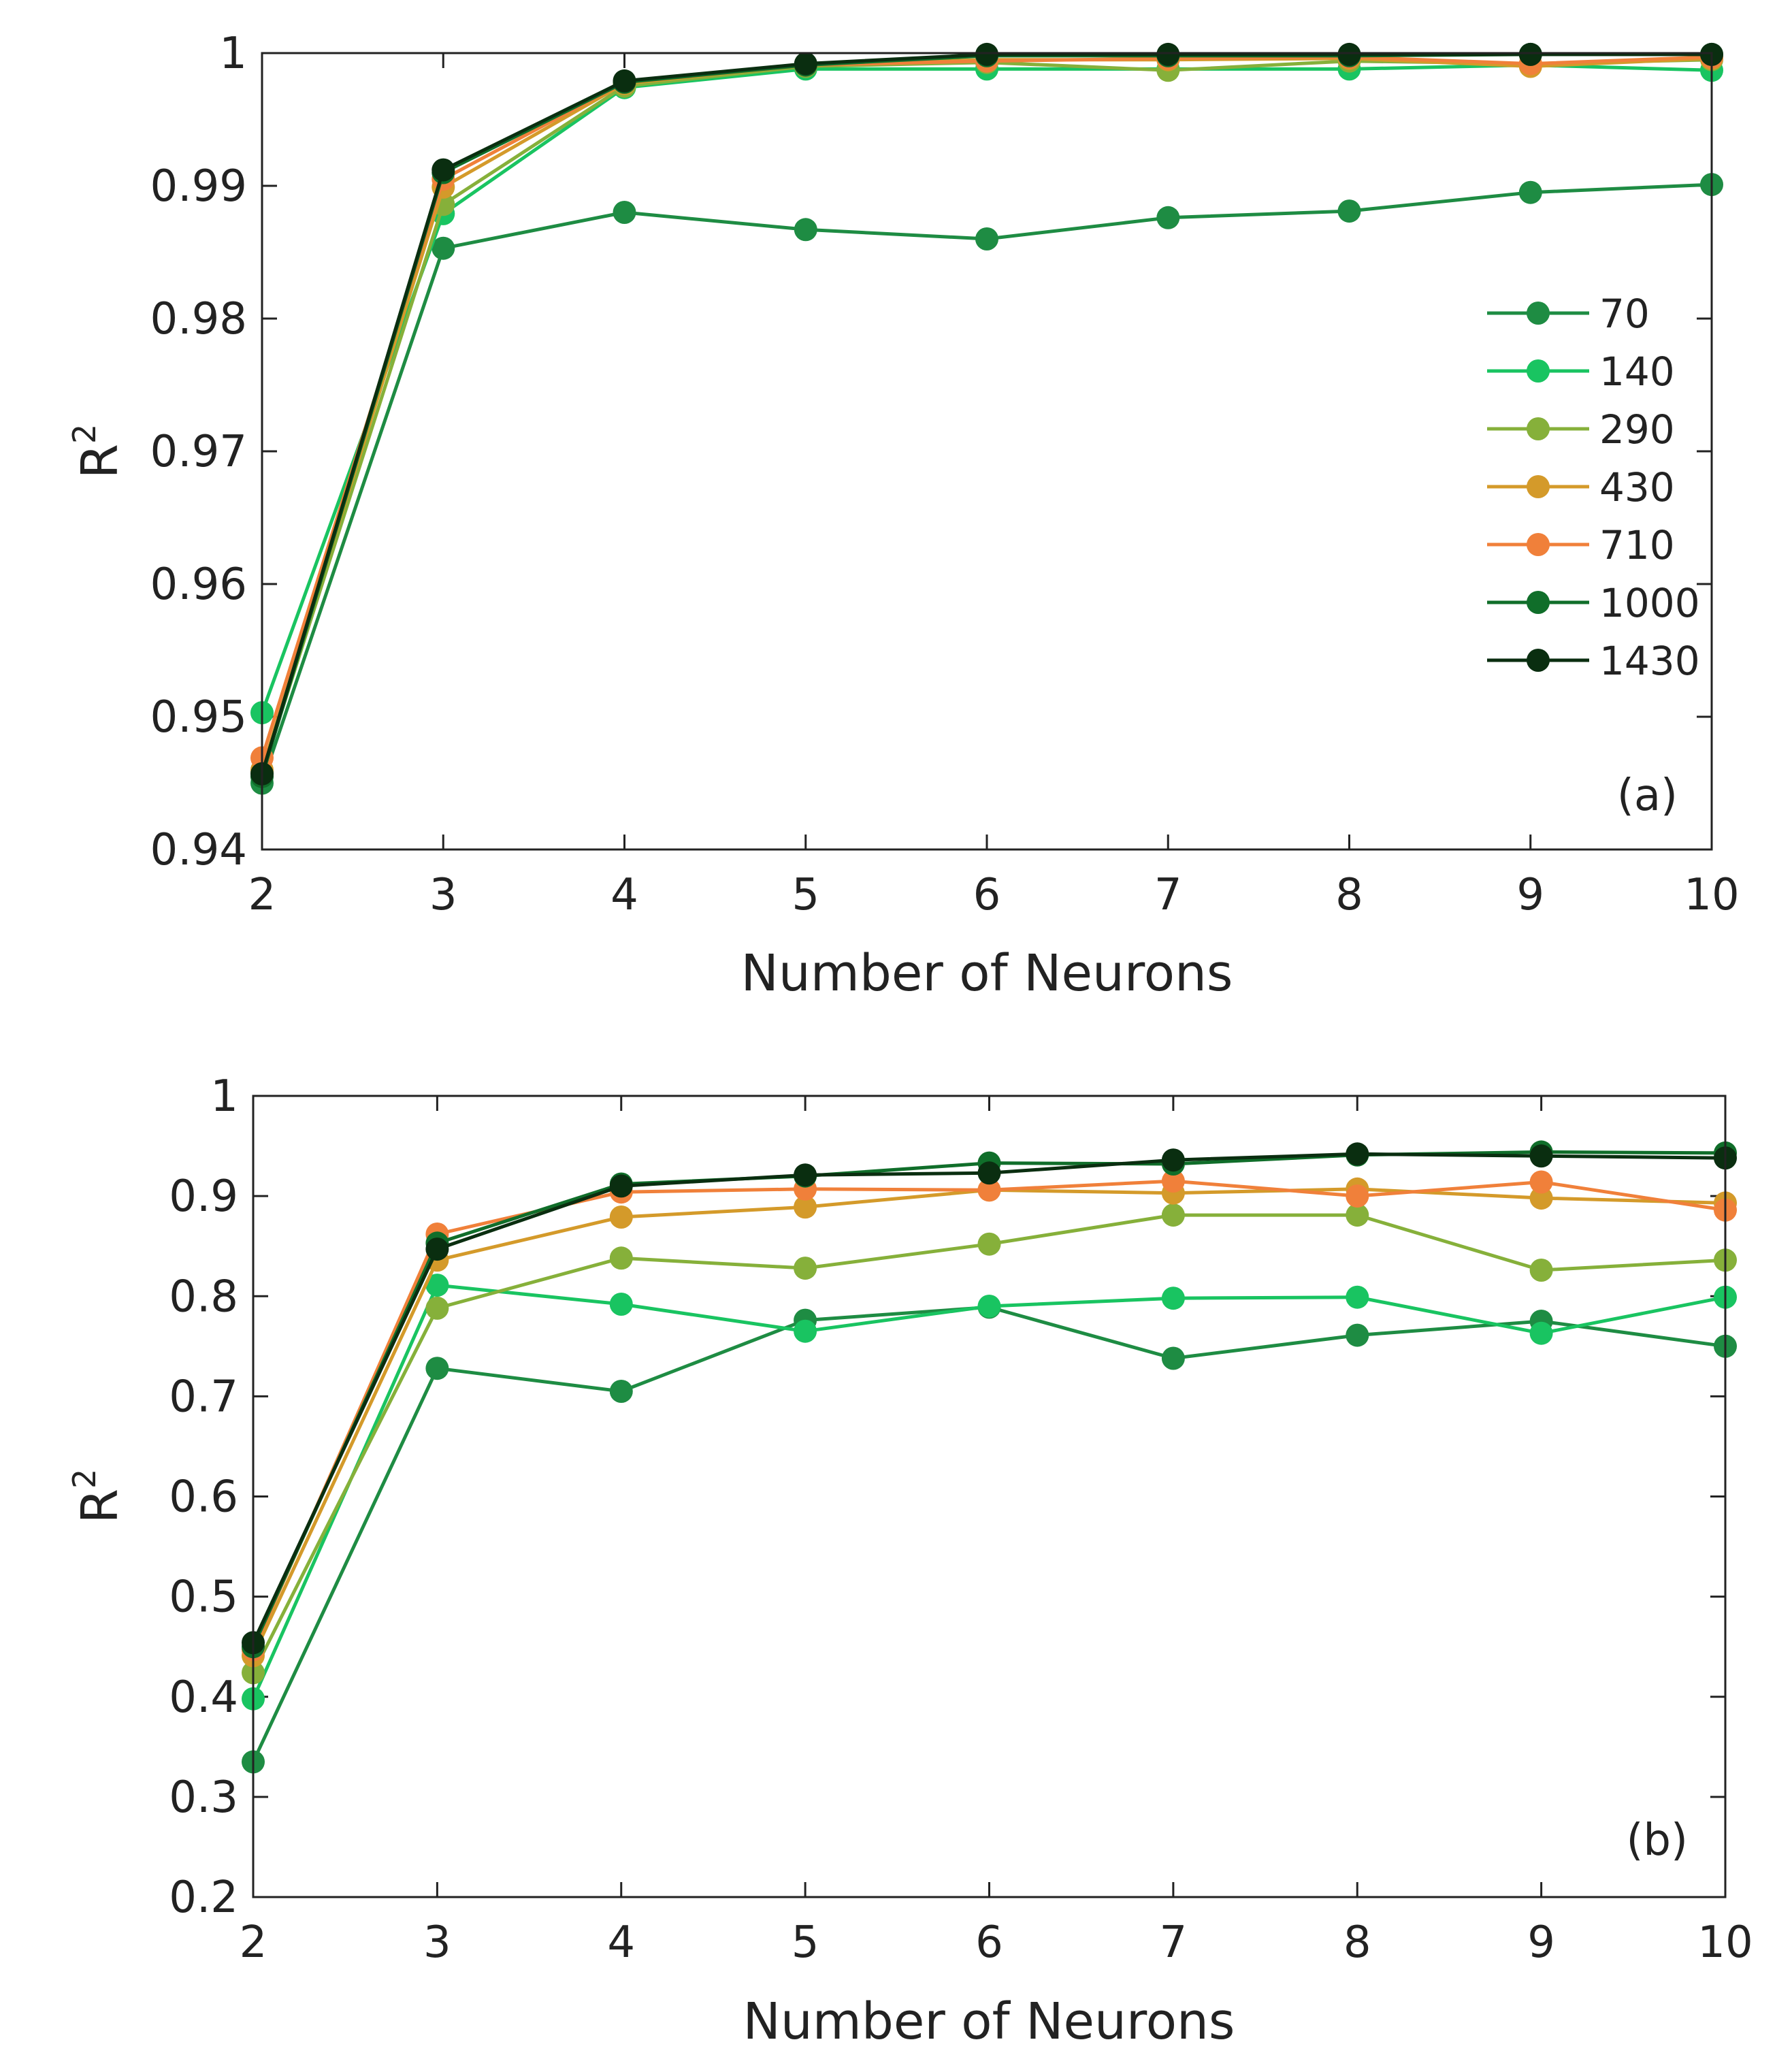  What do you see at coordinates (199, 717) in the screenshot?
I see `panel-a-ytick-label: 0.95` at bounding box center [199, 717].